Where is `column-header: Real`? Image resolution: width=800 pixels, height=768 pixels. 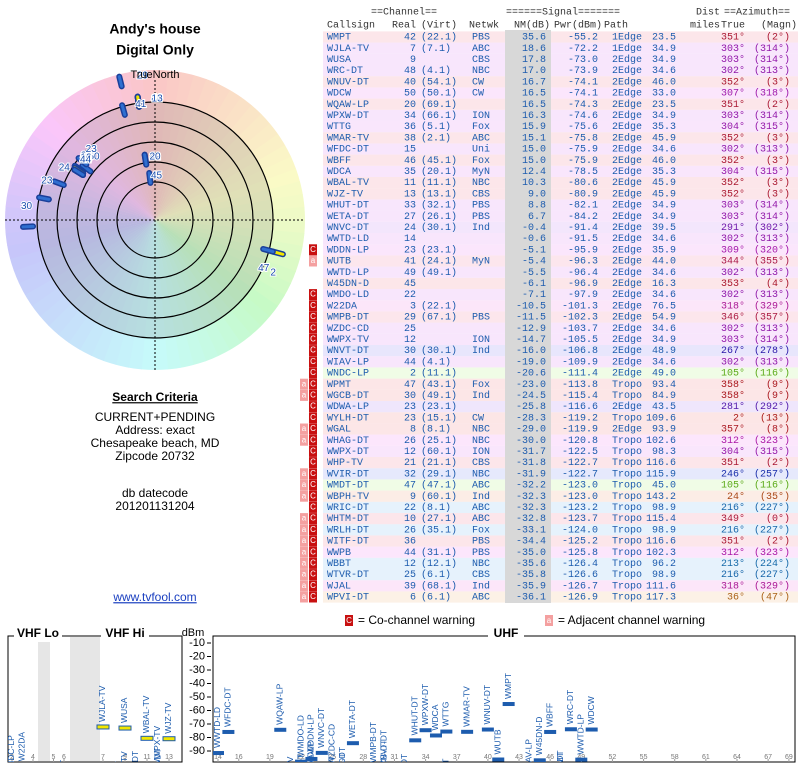 column-header: Real is located at coordinates (404, 26).